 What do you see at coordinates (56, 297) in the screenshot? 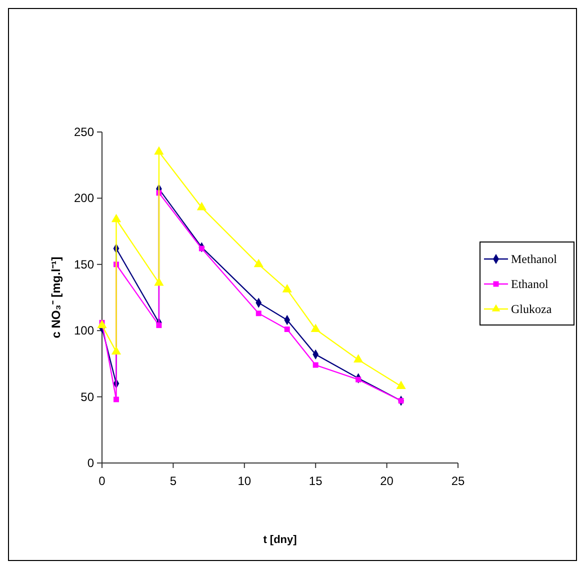
I see `y-axis-title: c NO₃⁻ [mg.l⁻¹]` at bounding box center [56, 297].